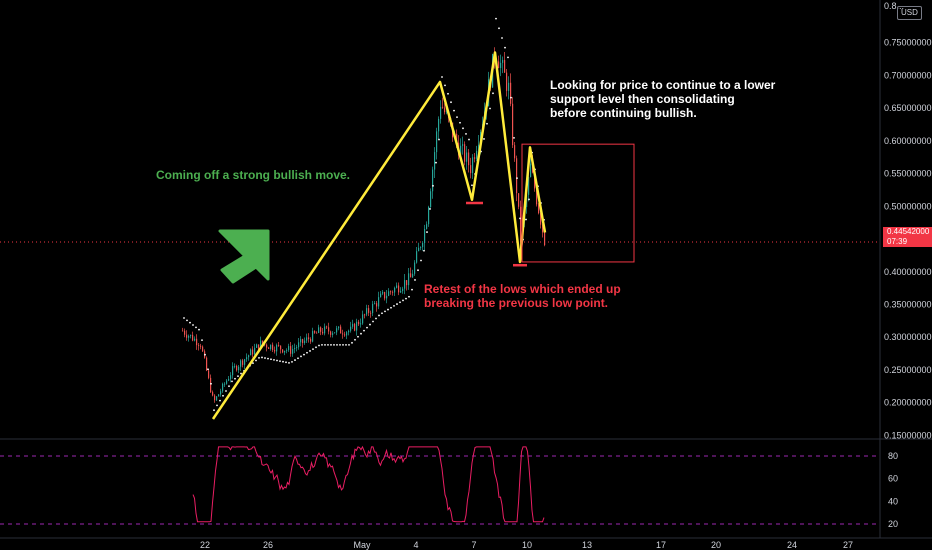  What do you see at coordinates (908, 174) in the screenshot?
I see `price-tick-label: 0.55000000` at bounding box center [908, 174].